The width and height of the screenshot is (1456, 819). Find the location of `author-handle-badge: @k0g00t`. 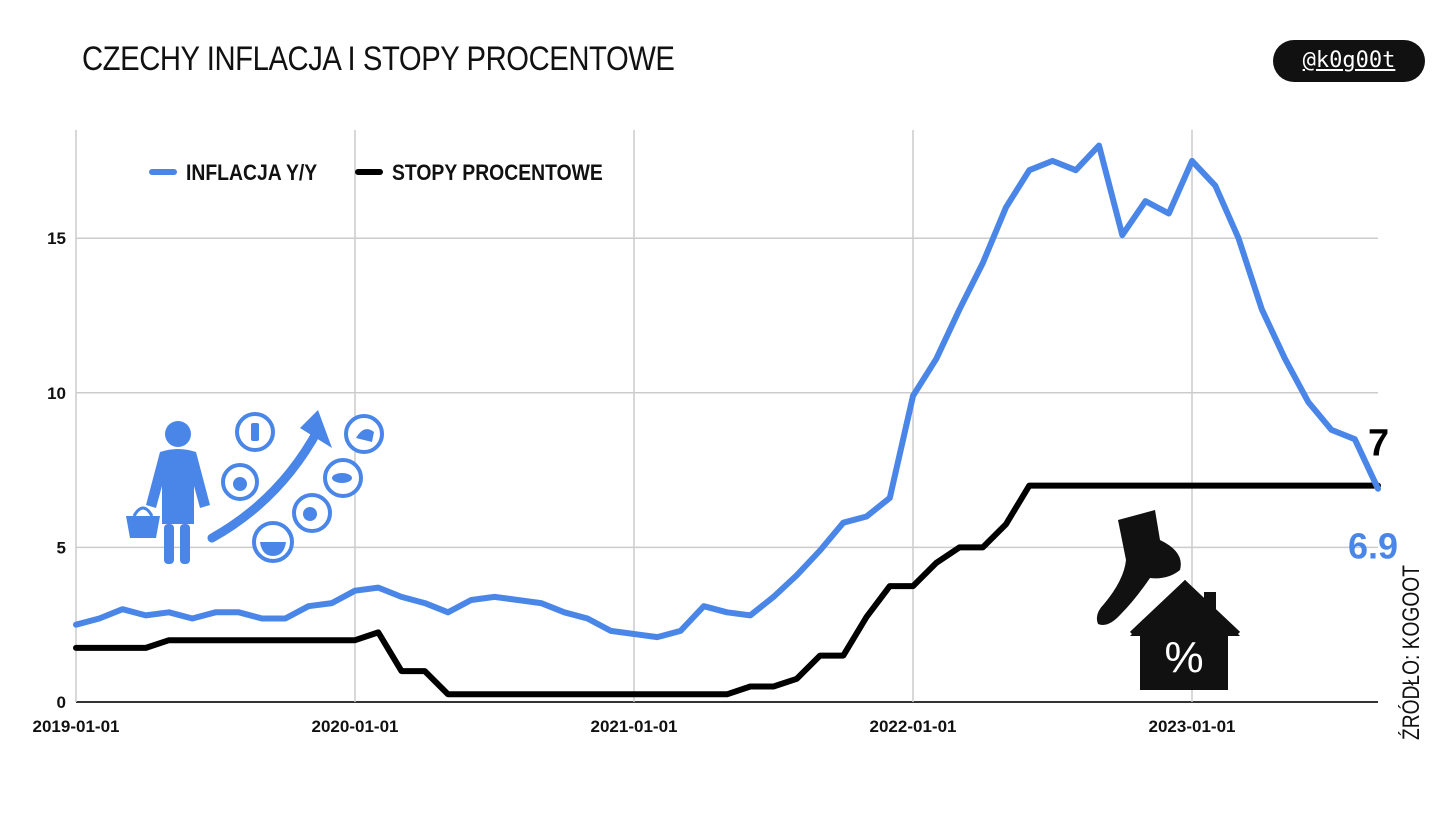

author-handle-badge: @k0g00t is located at coordinates (1349, 61).